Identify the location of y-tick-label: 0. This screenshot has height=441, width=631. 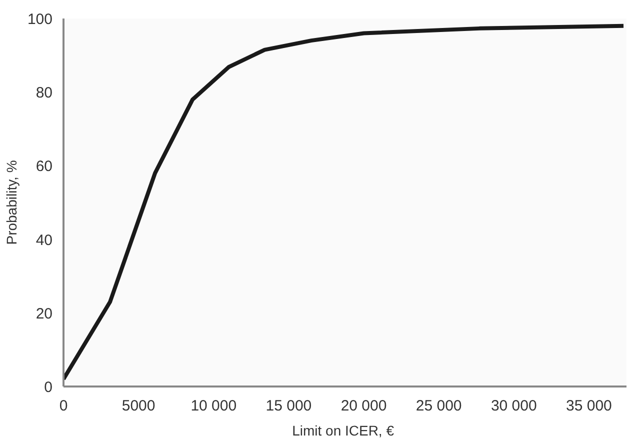
(48, 387).